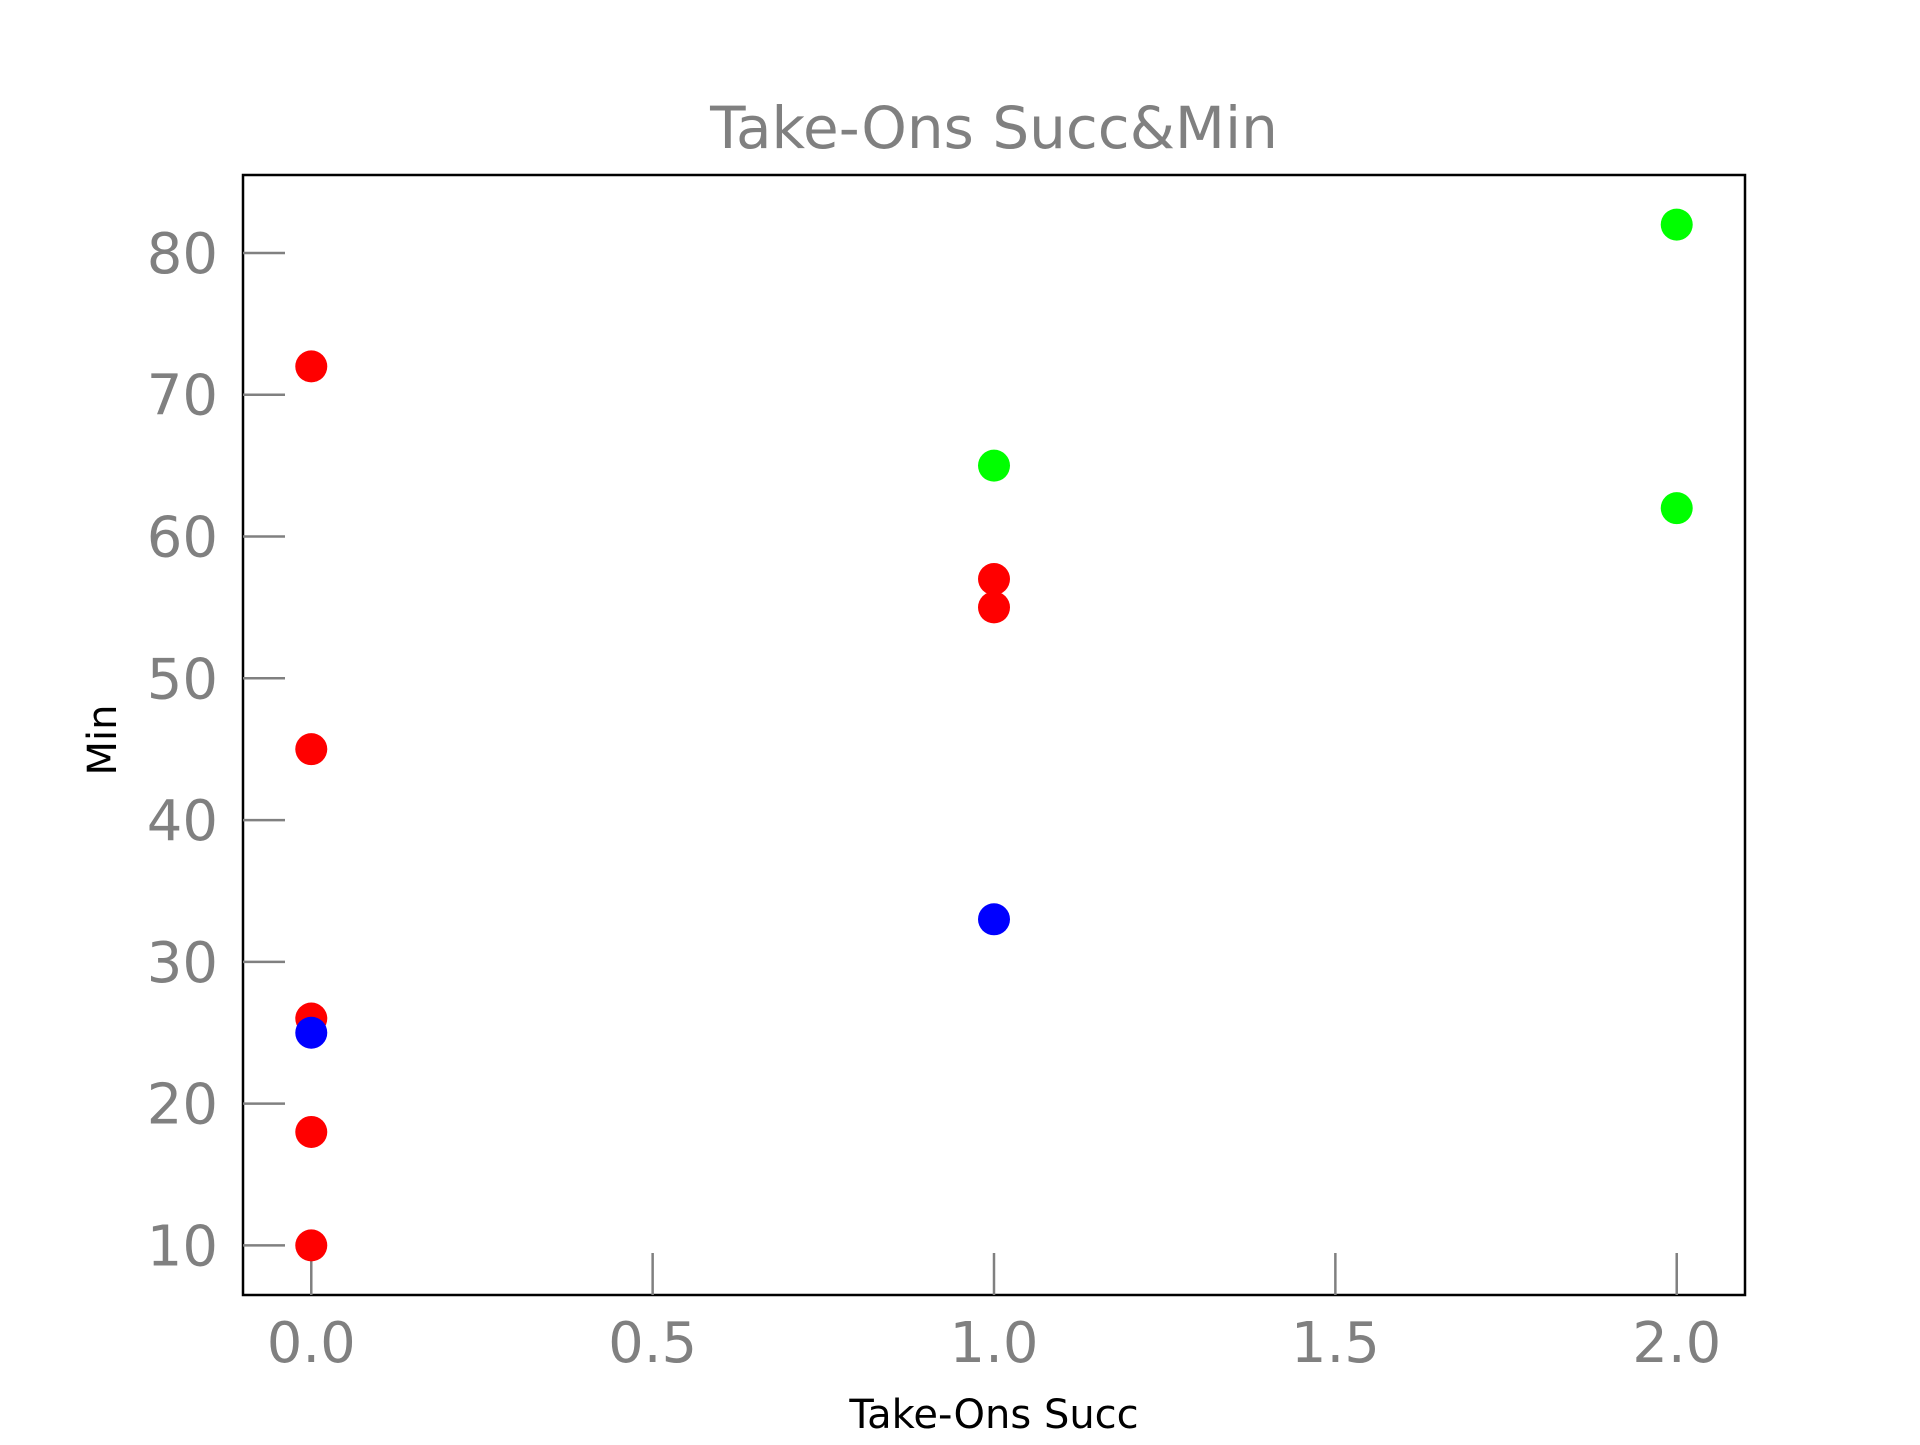 This screenshot has width=1920, height=1445. I want to click on y-tick-label: 70, so click(182, 396).